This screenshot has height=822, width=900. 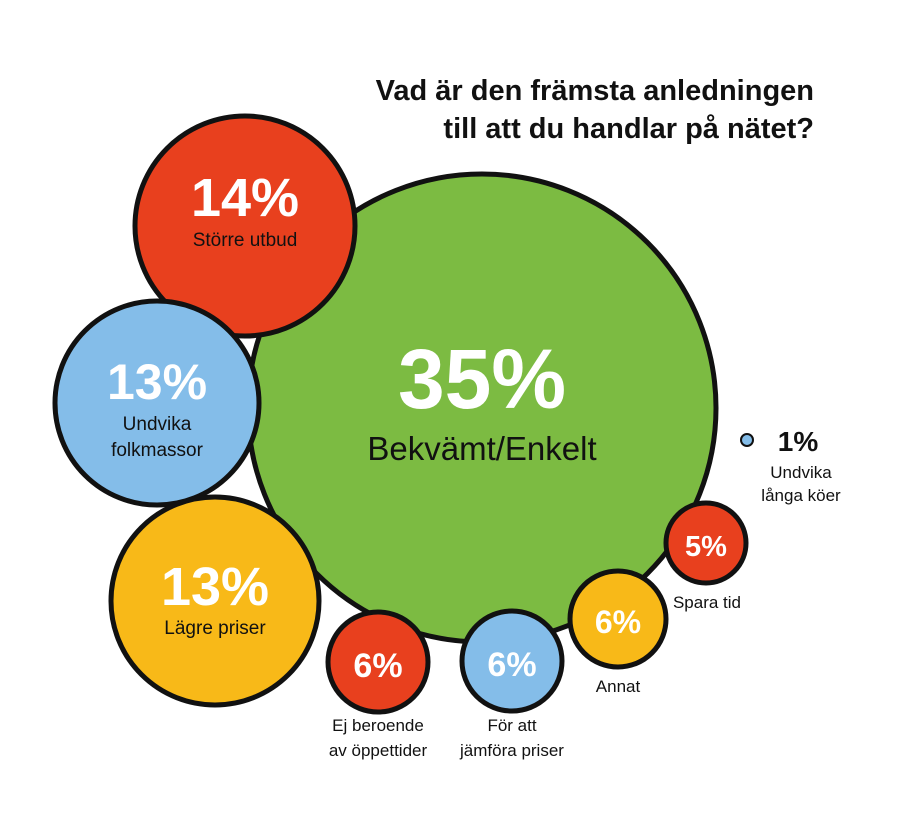 What do you see at coordinates (481, 448) in the screenshot?
I see `bubble-category-label: Bekvämt/Enkelt` at bounding box center [481, 448].